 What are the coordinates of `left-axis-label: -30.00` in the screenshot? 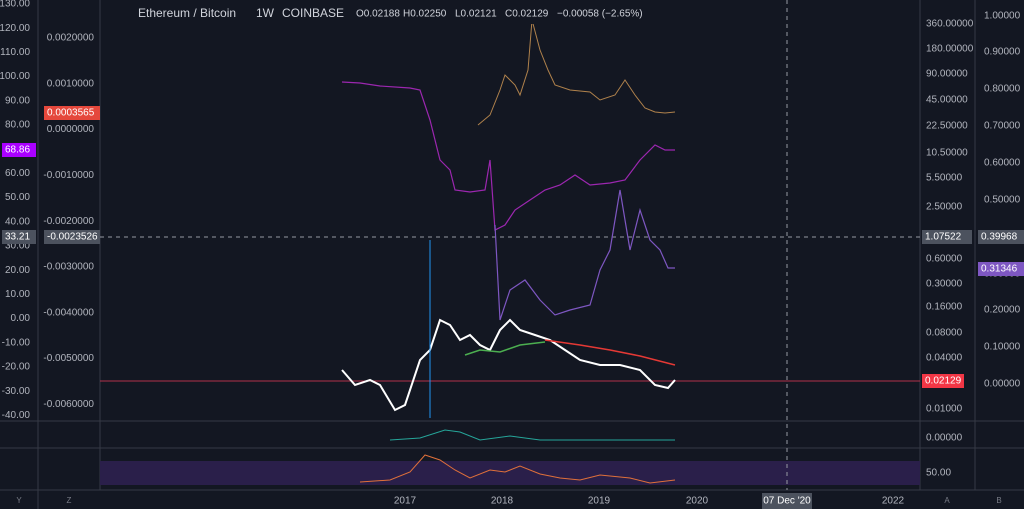 It's located at (16, 391).